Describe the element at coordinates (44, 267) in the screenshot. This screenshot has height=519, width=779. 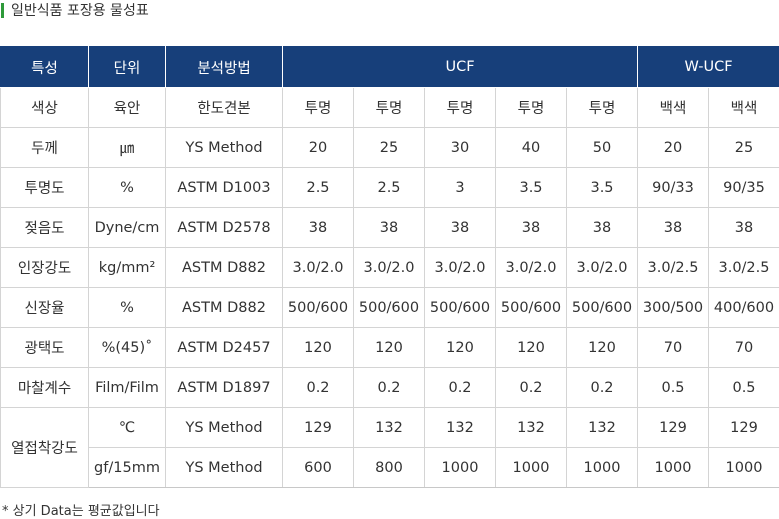
I see `property-cell: 인장강도` at that location.